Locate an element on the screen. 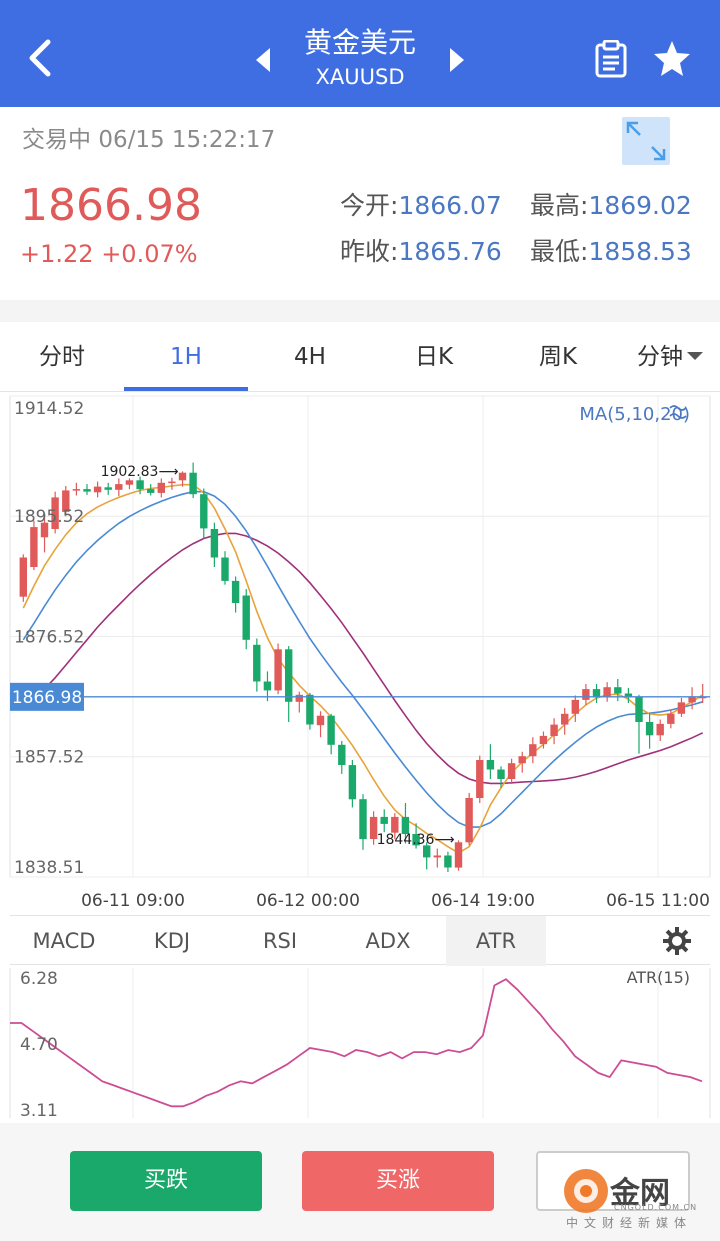 The image size is (720, 1241). prev-symbol-icon is located at coordinates (263, 60).